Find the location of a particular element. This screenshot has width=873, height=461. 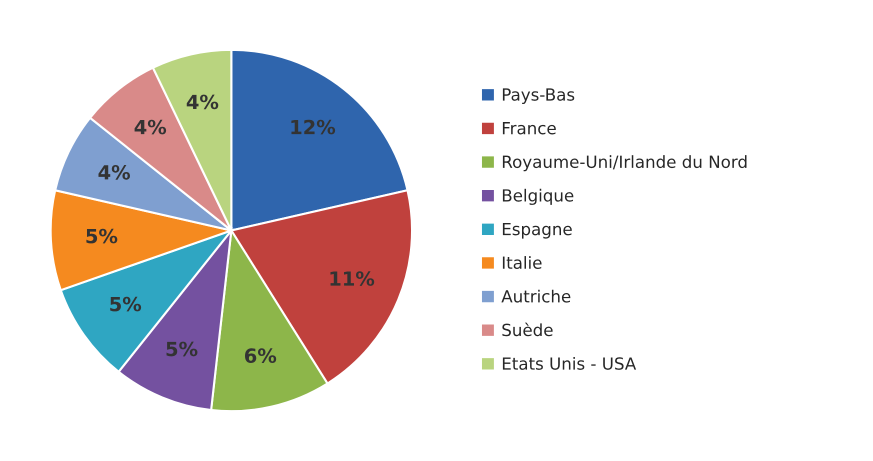

legend-label: Autriche is located at coordinates (535, 296).